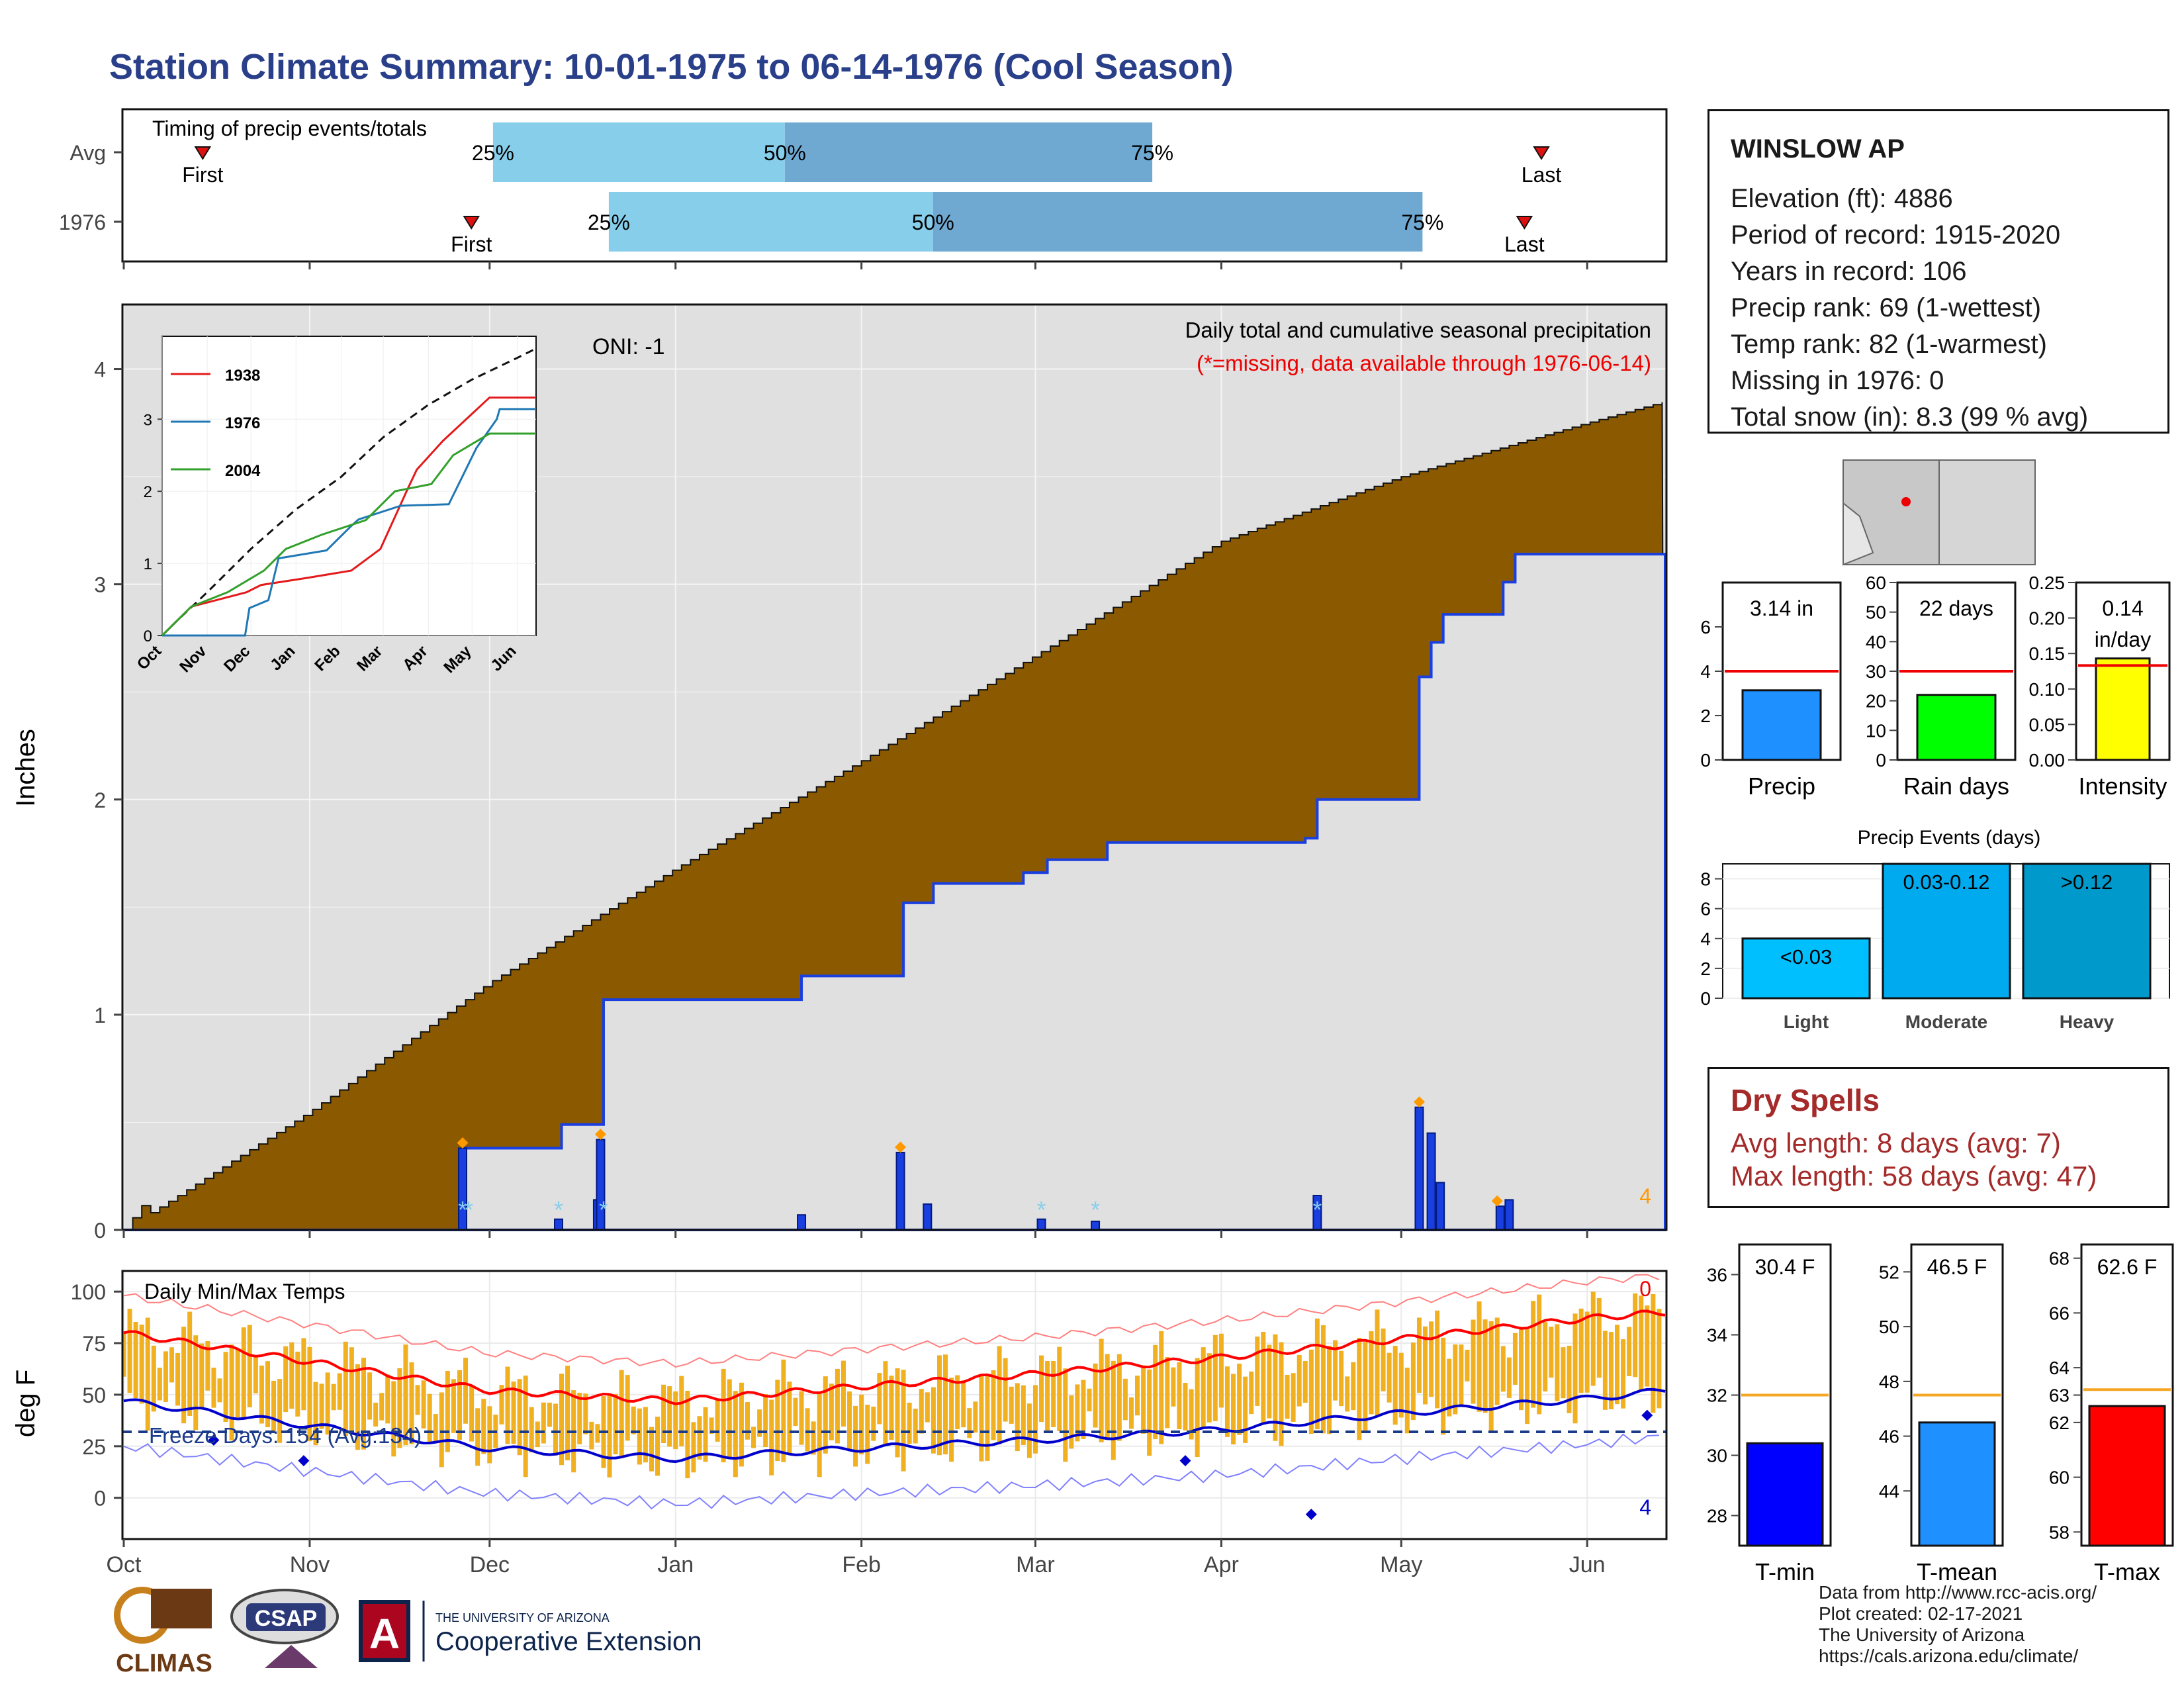 The width and height of the screenshot is (2184, 1688). What do you see at coordinates (2059, 1368) in the screenshot?
I see `temp-summary-t-max-tick: 64` at bounding box center [2059, 1368].